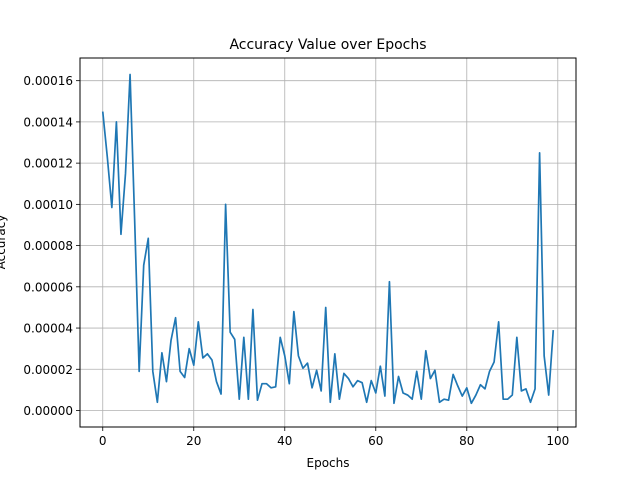 The image size is (640, 480). I want to click on y-tick-label: 0.00016, so click(48, 81).